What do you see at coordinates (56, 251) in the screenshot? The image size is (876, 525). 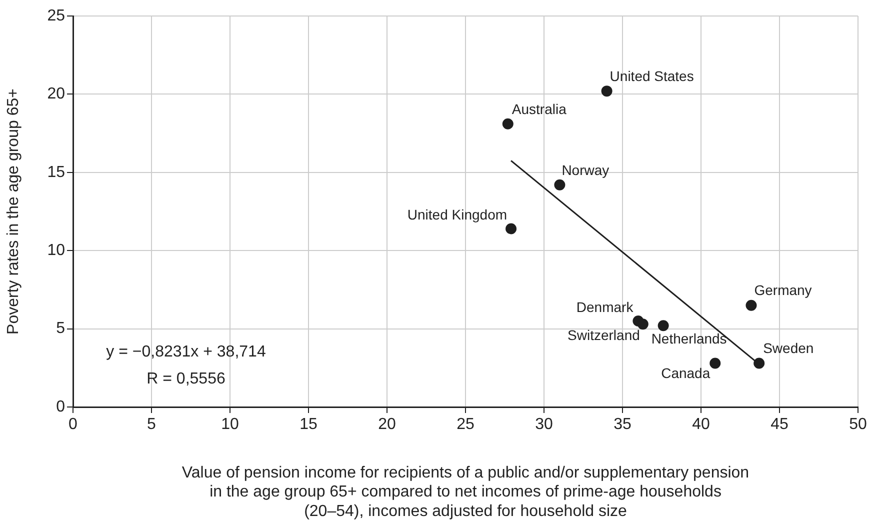 I see `y-tick-label: 10` at bounding box center [56, 251].